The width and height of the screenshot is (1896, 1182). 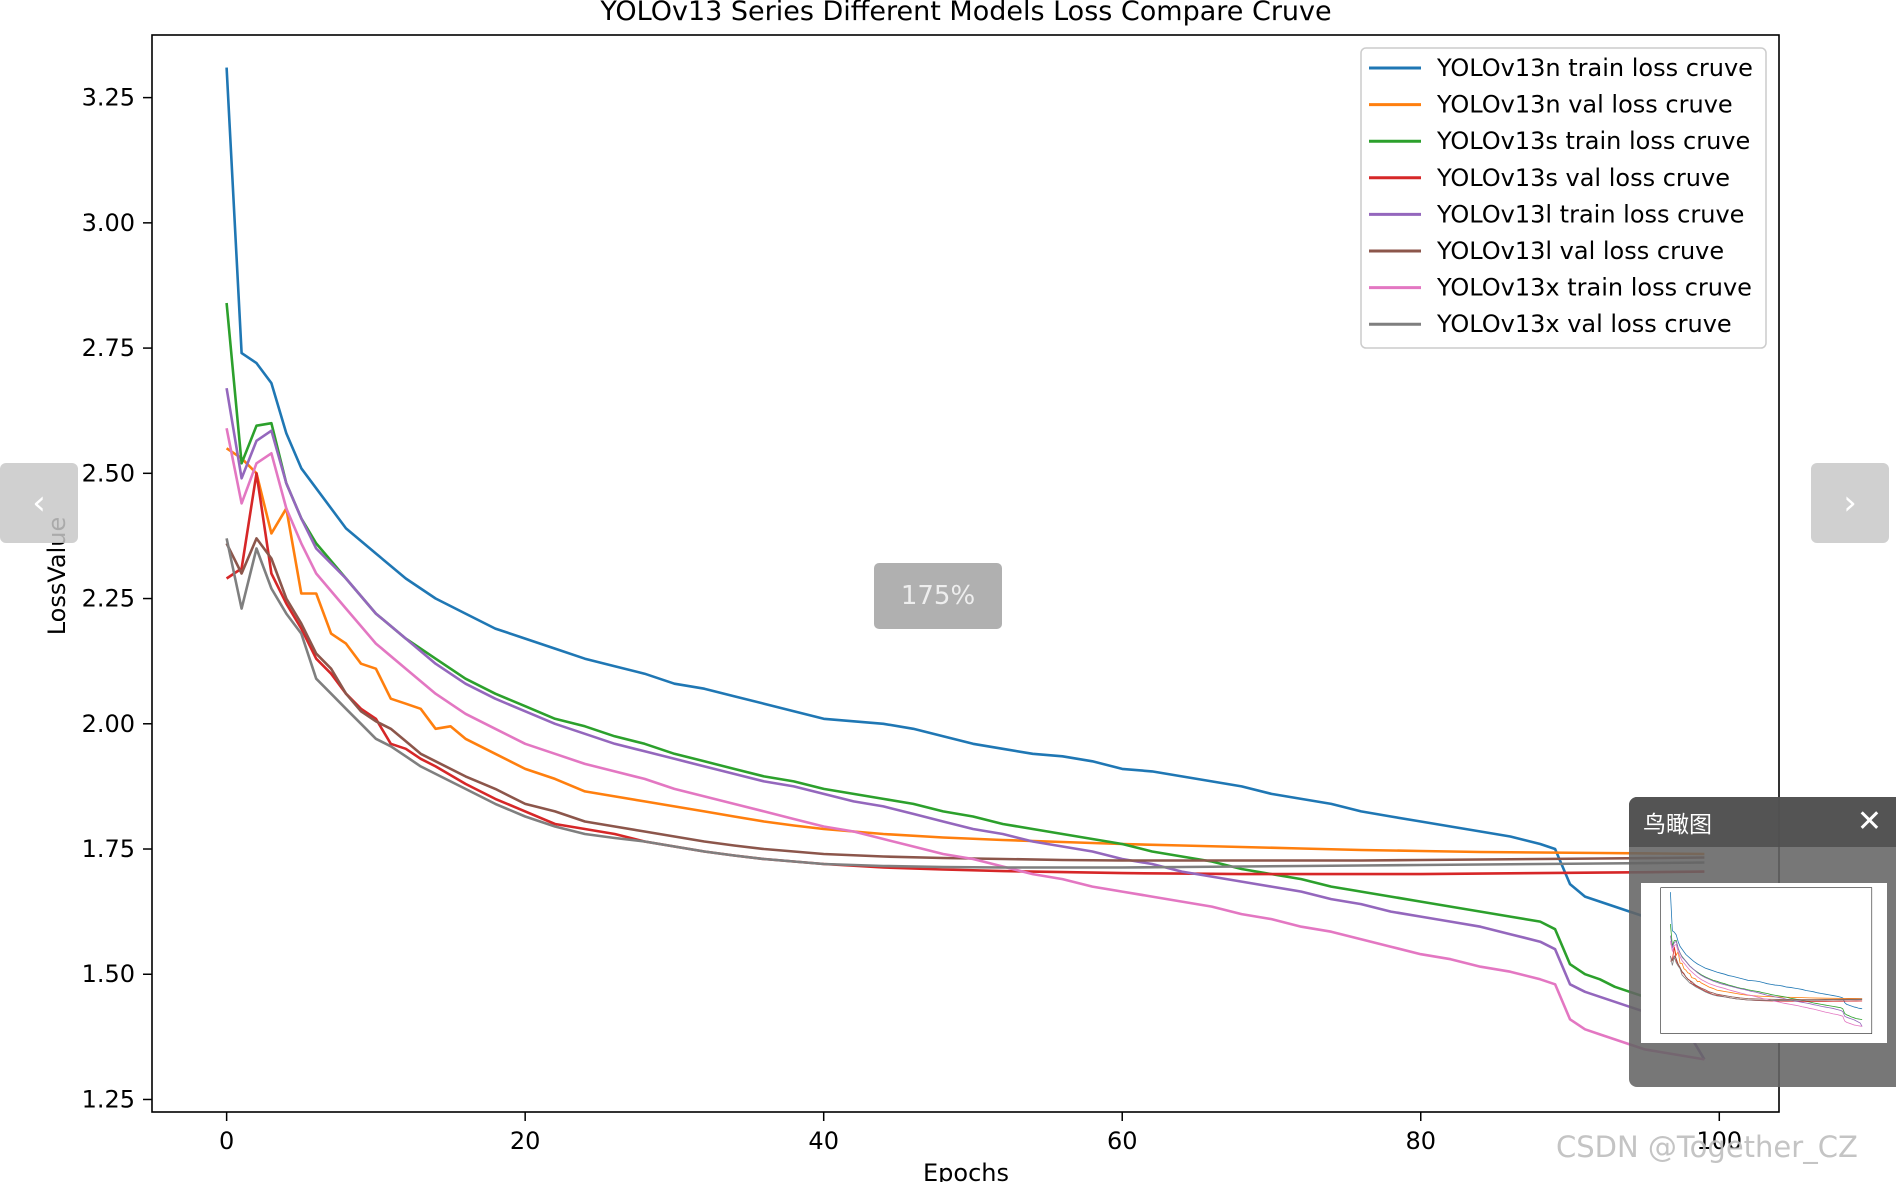 I want to click on y-tick-label-8: 3.25, so click(x=108, y=98).